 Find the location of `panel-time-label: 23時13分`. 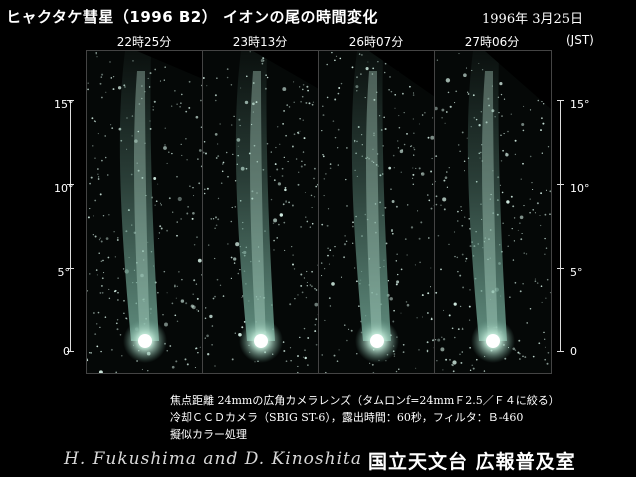

panel-time-label: 23時13分 is located at coordinates (260, 42).